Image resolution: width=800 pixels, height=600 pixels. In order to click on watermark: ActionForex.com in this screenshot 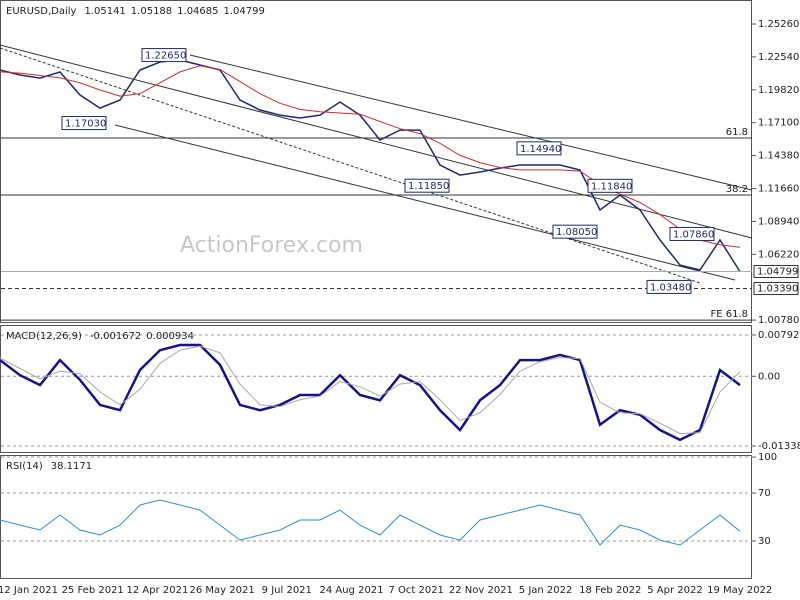, I will do `click(271, 245)`.